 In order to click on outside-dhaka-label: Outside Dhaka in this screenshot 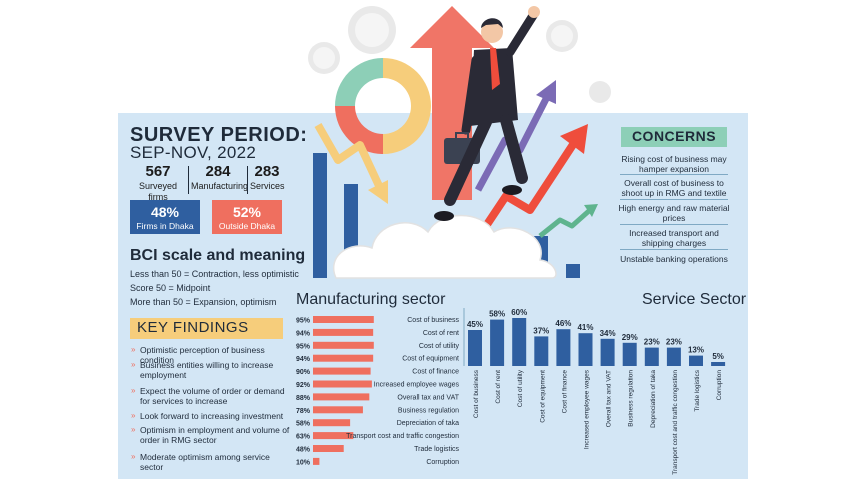, I will do `click(247, 226)`.